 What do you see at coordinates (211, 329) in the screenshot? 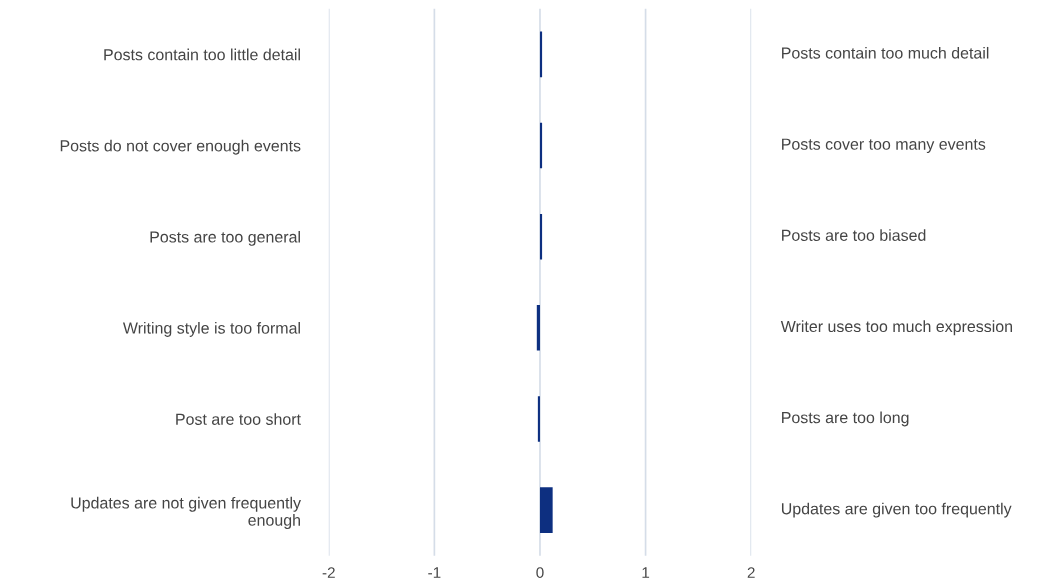
I see `y-tick-label: Writing style is too formal` at bounding box center [211, 329].